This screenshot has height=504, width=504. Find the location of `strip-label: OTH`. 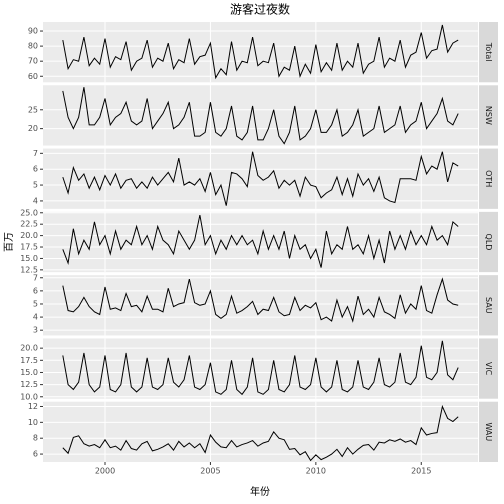

strip-label: OTH is located at coordinates (488, 178).